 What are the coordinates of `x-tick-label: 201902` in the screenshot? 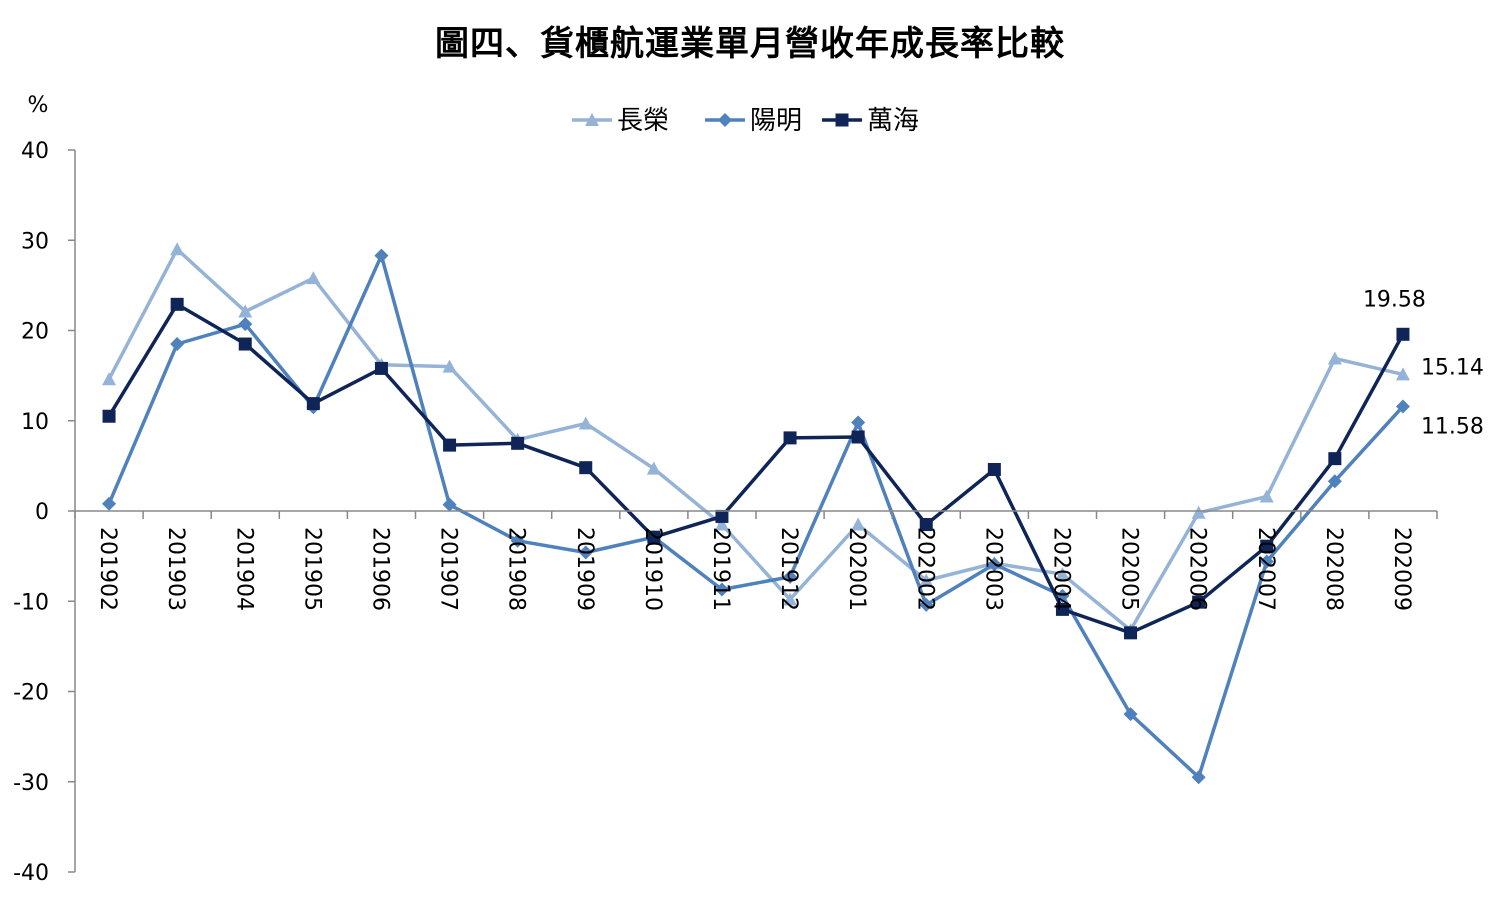 It's located at (107, 569).